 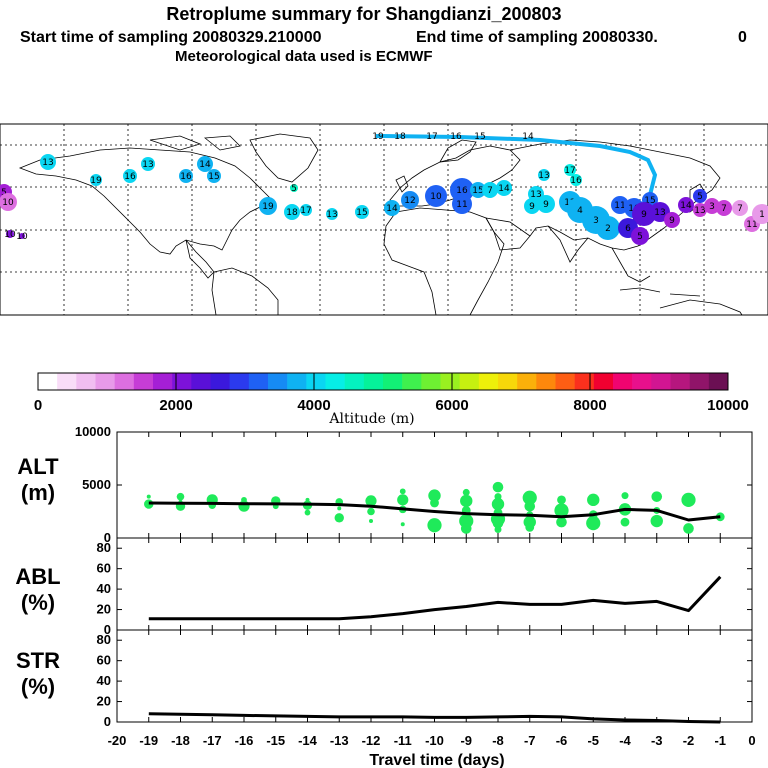 What do you see at coordinates (304, 56) in the screenshot?
I see `met-data-label: Meteorological data used is ECMWF` at bounding box center [304, 56].